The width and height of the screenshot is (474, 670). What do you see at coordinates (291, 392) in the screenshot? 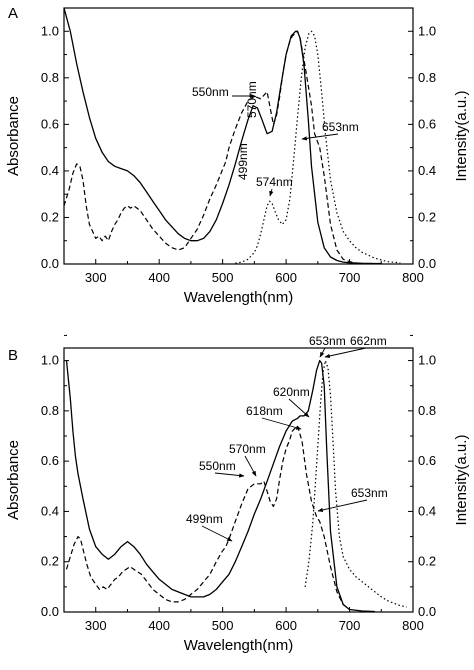
I see `annotation-label: 620nm` at bounding box center [291, 392].